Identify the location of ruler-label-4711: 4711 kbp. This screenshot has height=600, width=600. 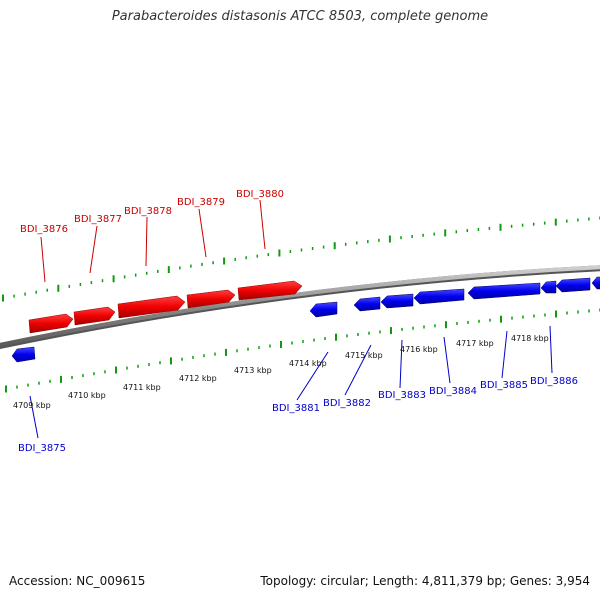
(142, 387).